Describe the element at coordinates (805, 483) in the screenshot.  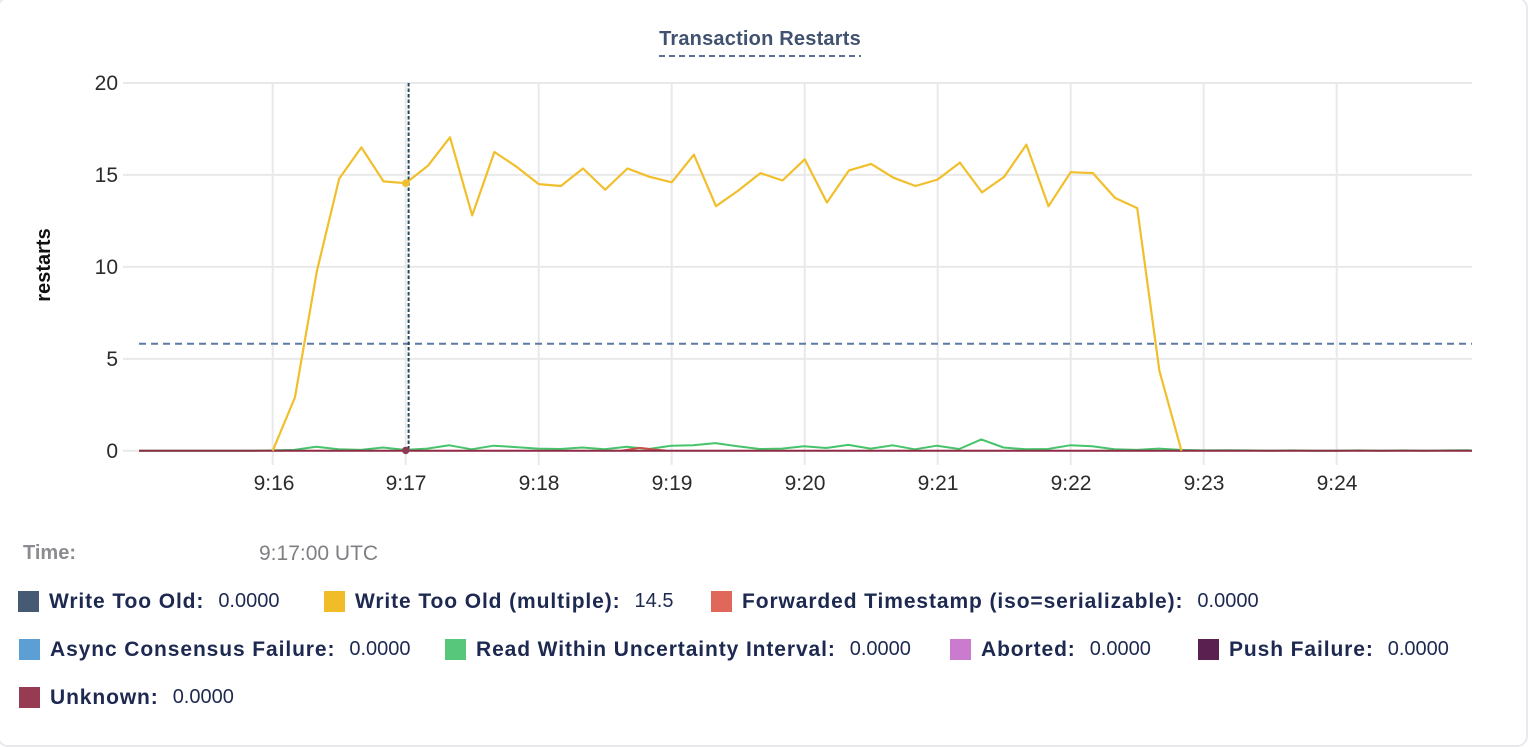
I see `svg-text: 9:20` at that location.